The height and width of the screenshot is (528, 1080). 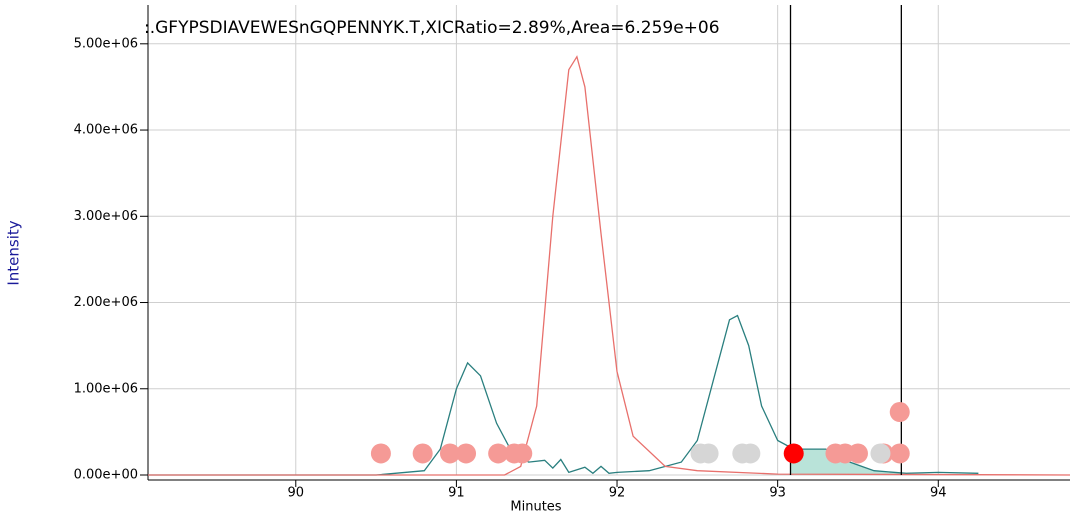 I want to click on y-axis-label: Intensity, so click(x=14, y=252).